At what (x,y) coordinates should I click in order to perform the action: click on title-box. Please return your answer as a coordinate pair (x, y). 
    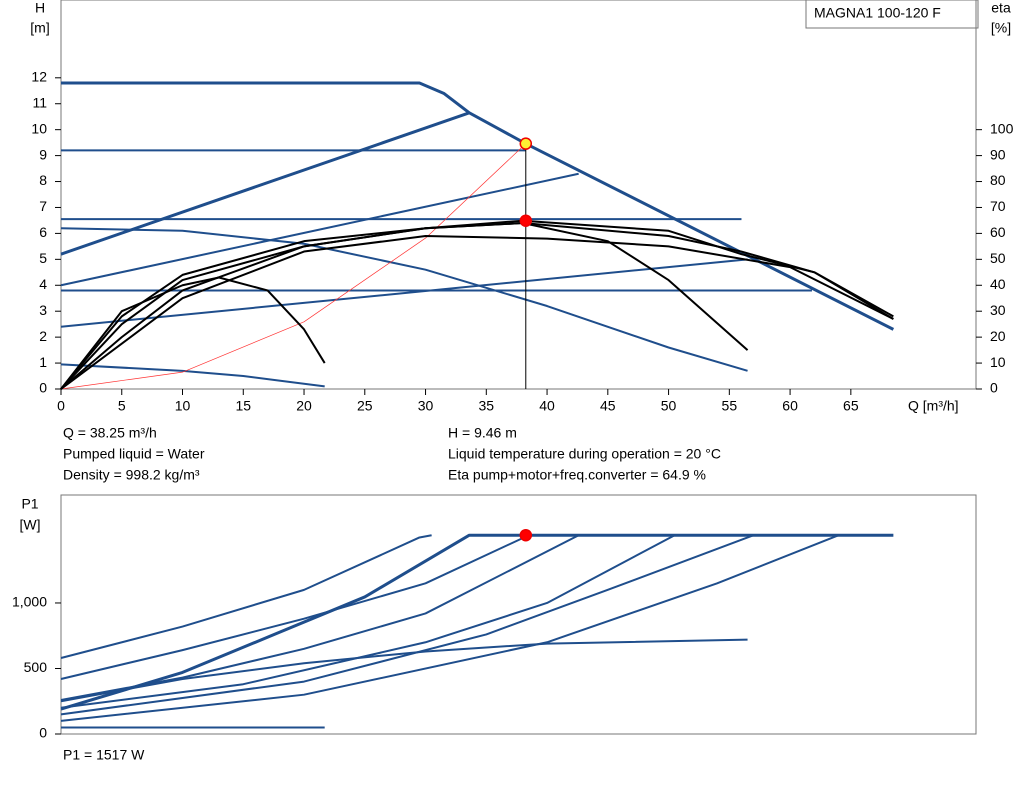
    Looking at the image, I should click on (892, 14).